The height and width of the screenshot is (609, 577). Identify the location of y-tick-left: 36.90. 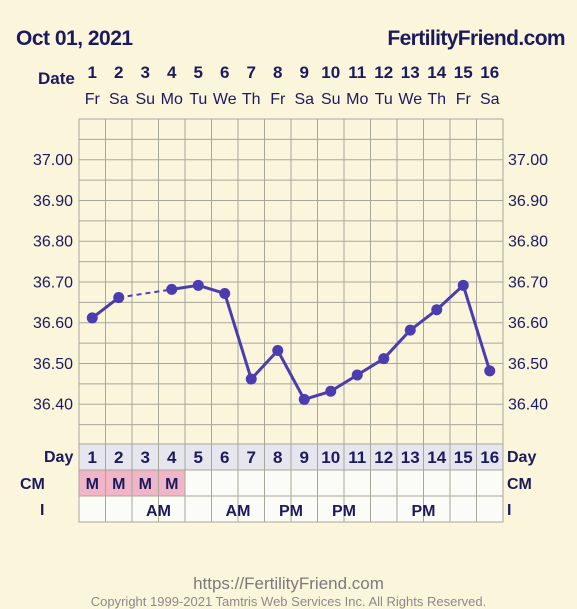
(53, 201).